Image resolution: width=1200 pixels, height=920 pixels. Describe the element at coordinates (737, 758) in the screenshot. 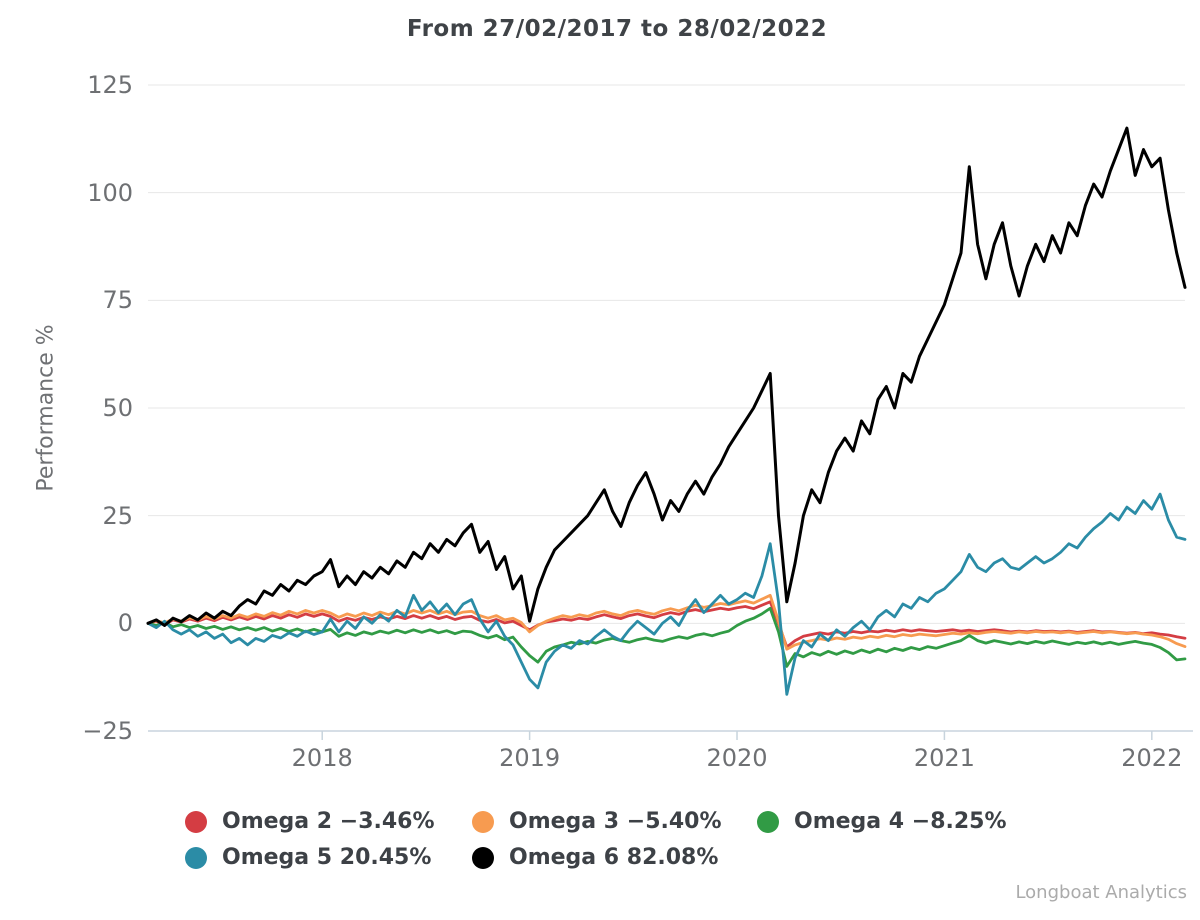

I see `x-tick-label: 2020` at that location.